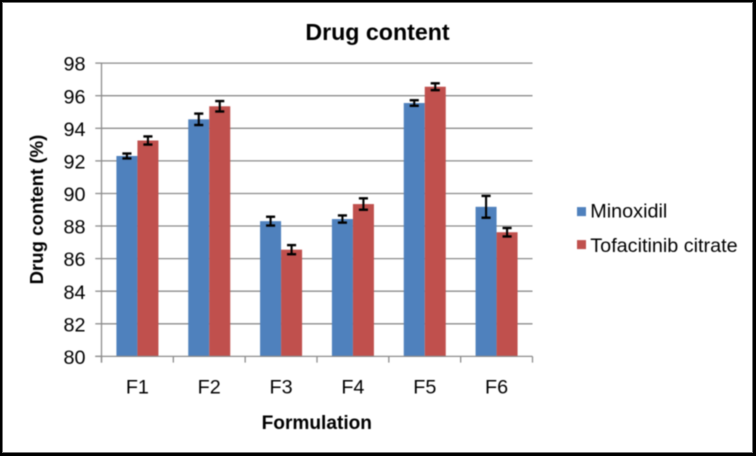 The width and height of the screenshot is (756, 456). What do you see at coordinates (496, 387) in the screenshot?
I see `svg-text: F6` at bounding box center [496, 387].